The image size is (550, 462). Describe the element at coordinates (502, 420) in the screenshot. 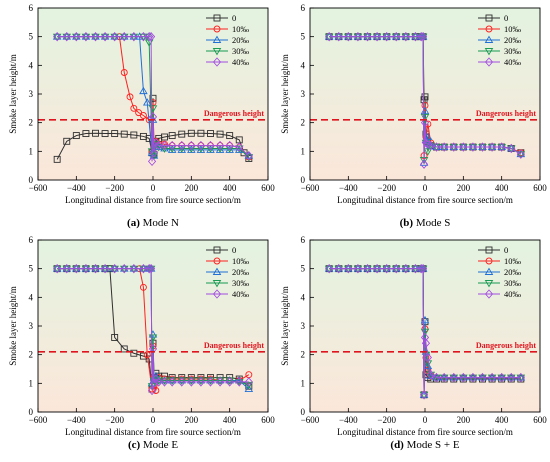

I see `x-tick-label: 400` at that location.